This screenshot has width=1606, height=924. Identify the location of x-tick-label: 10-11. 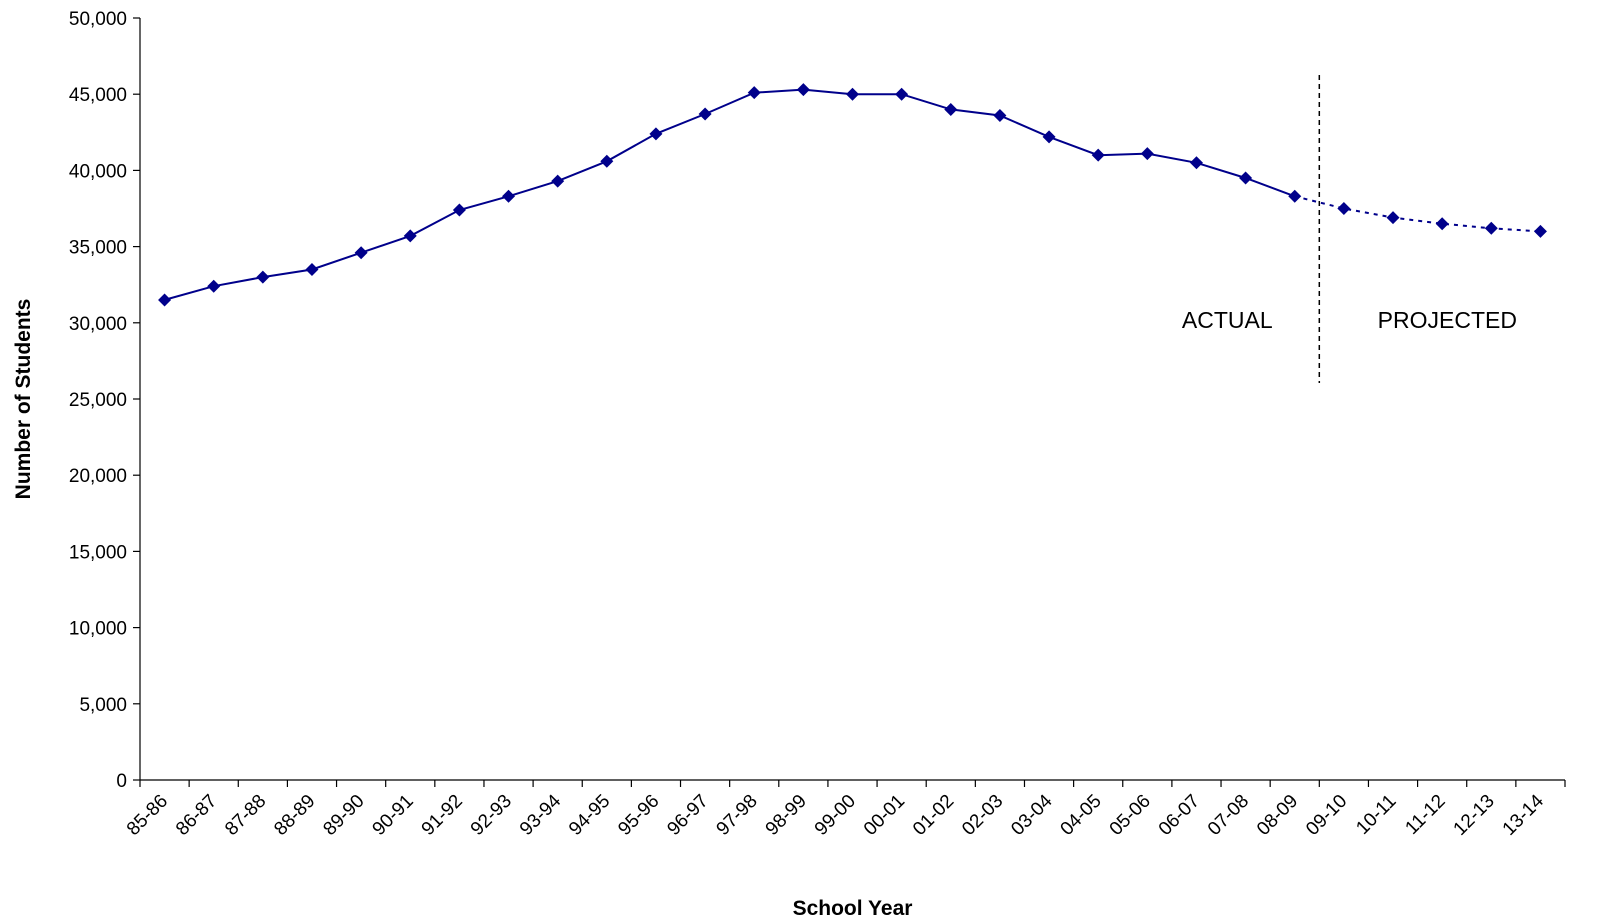
(1376, 815).